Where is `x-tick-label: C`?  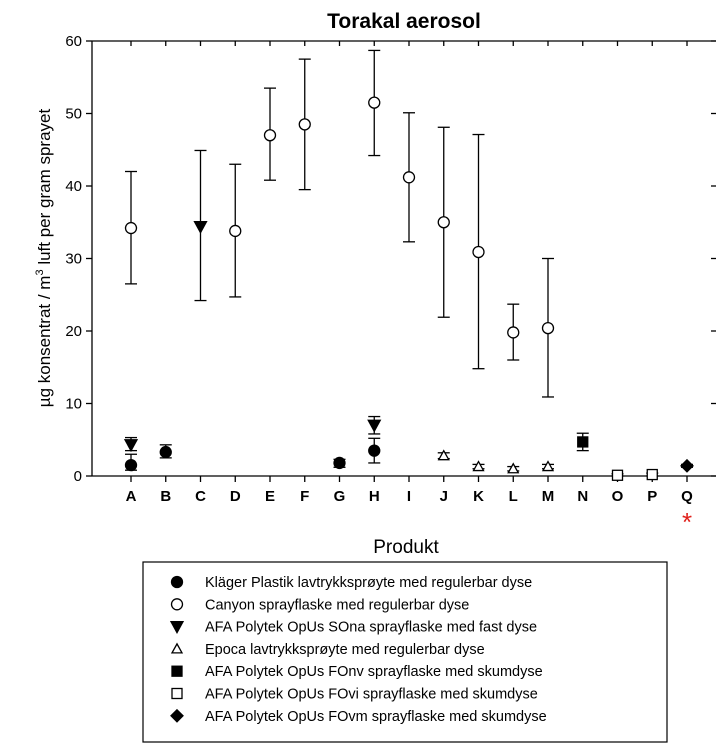 x-tick-label: C is located at coordinates (200, 496).